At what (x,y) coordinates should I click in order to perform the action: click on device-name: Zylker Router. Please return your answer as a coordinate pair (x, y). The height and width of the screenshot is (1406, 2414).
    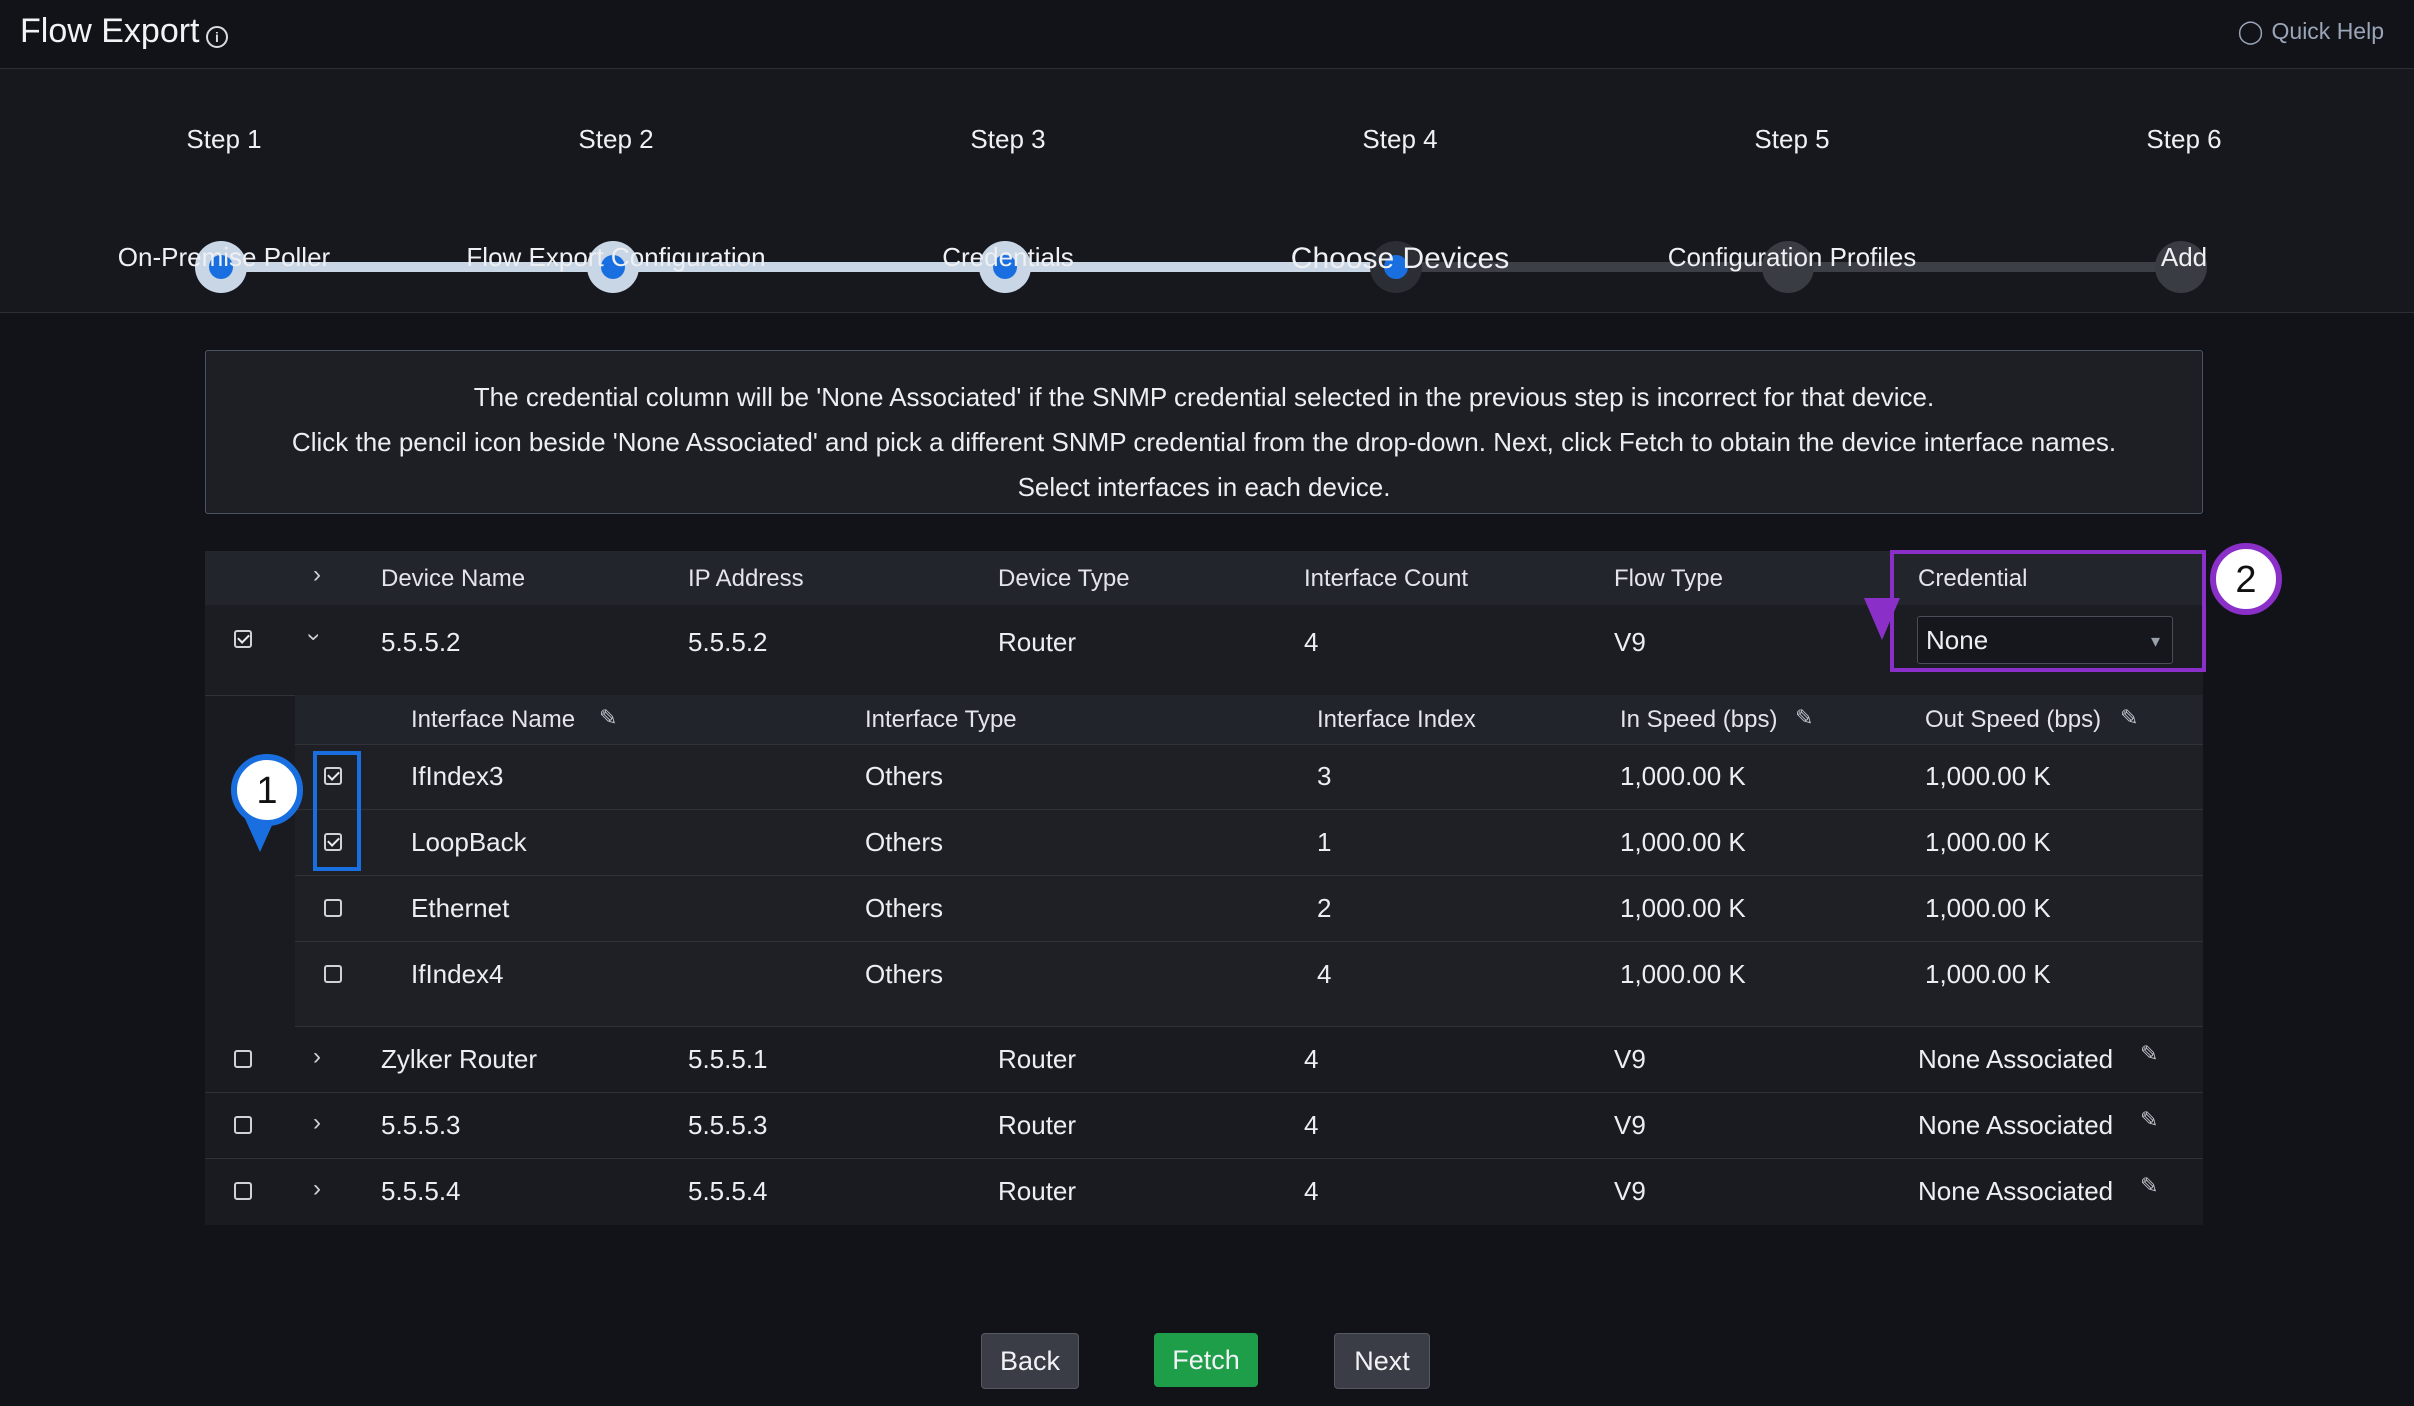
    Looking at the image, I should click on (459, 1059).